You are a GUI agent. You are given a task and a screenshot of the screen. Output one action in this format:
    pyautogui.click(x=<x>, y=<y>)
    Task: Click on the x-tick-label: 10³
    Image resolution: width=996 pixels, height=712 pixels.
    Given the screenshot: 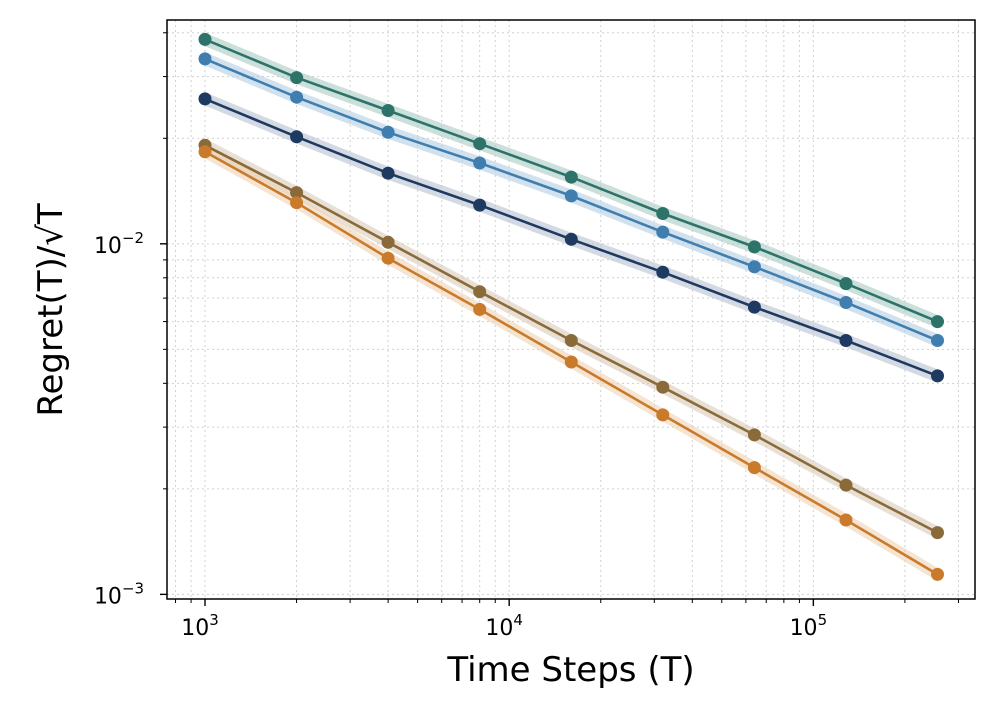 What is the action you would take?
    pyautogui.click(x=200, y=626)
    